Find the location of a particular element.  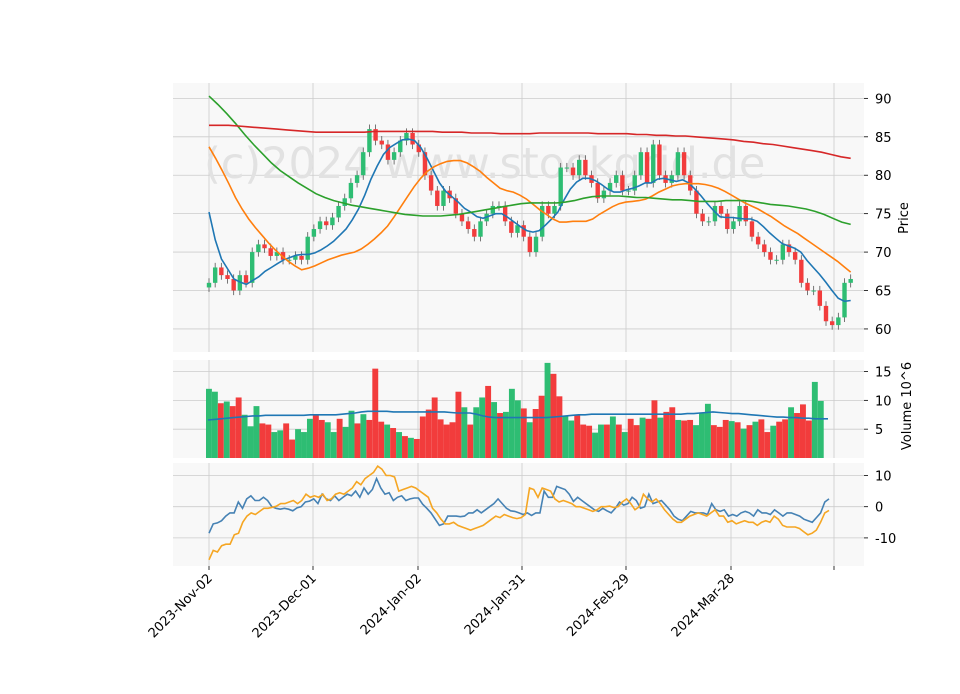

ma-longest-line is located at coordinates (530, 142).